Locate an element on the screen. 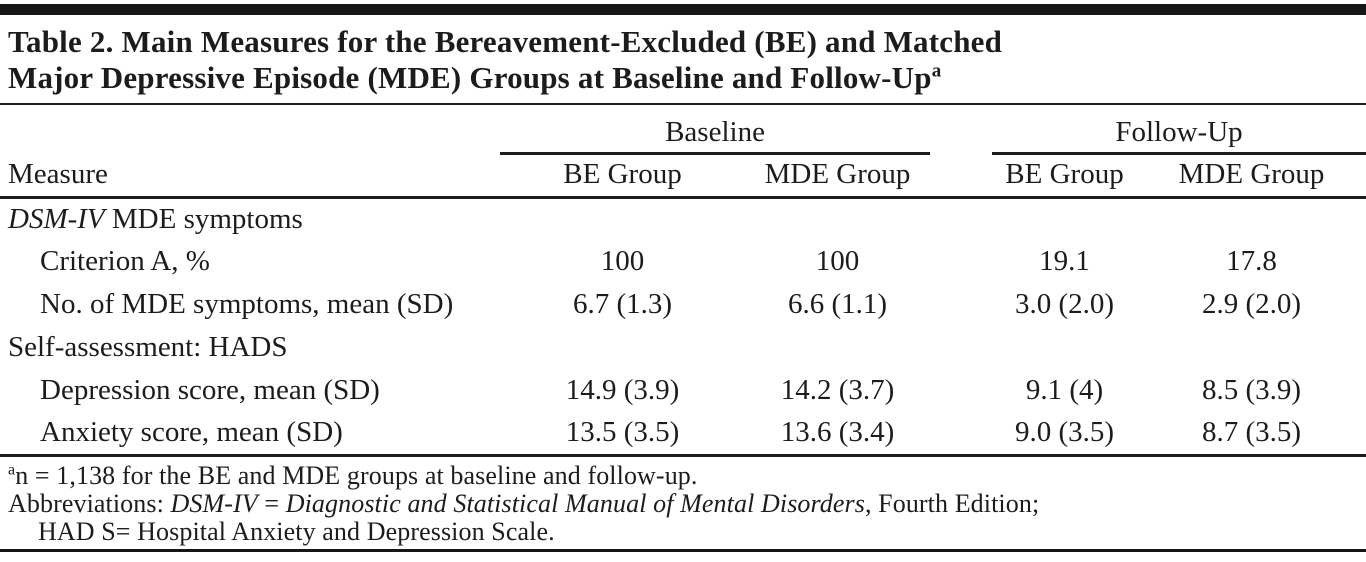  cell-value: 14.9 (3.9) is located at coordinates (622, 390).